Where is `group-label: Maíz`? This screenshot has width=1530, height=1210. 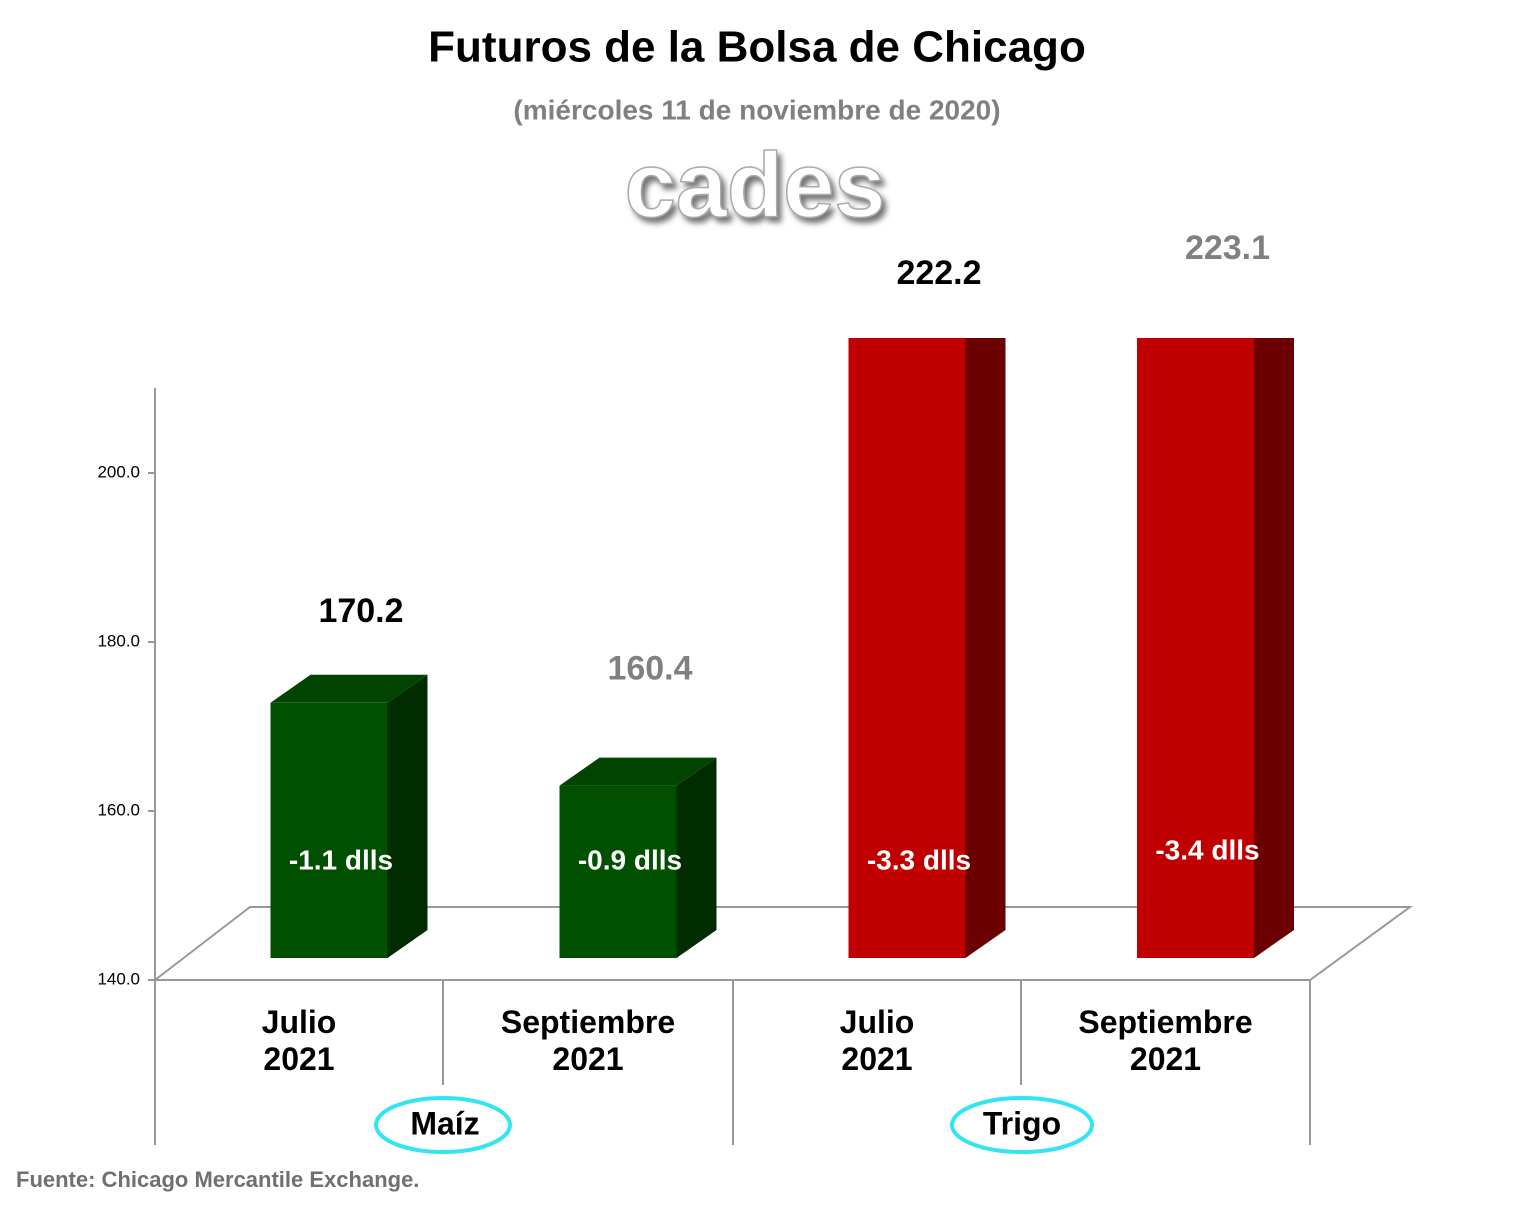
group-label: Maíz is located at coordinates (444, 1123).